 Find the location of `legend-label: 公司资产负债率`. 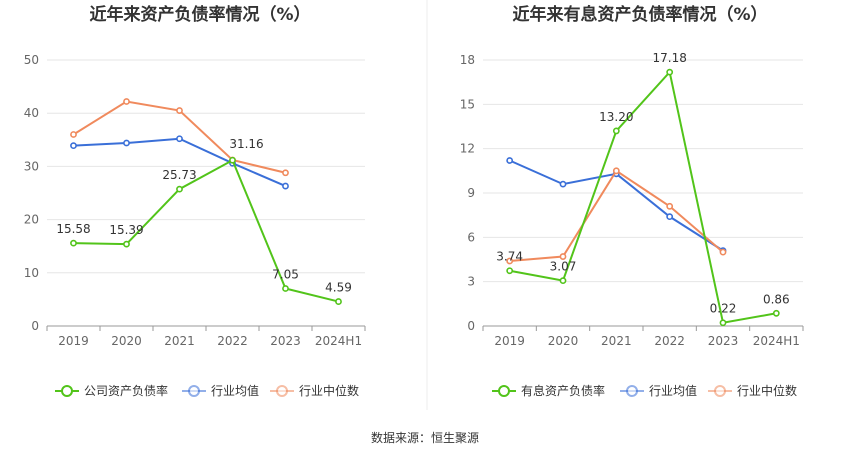

legend-label: 公司资产负债率 is located at coordinates (126, 390).